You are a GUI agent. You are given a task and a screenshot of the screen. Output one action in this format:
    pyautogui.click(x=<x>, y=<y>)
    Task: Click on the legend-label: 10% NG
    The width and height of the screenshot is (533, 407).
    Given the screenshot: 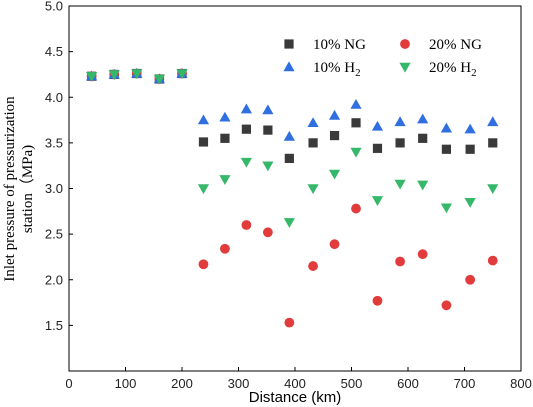 What is the action you would take?
    pyautogui.click(x=339, y=45)
    